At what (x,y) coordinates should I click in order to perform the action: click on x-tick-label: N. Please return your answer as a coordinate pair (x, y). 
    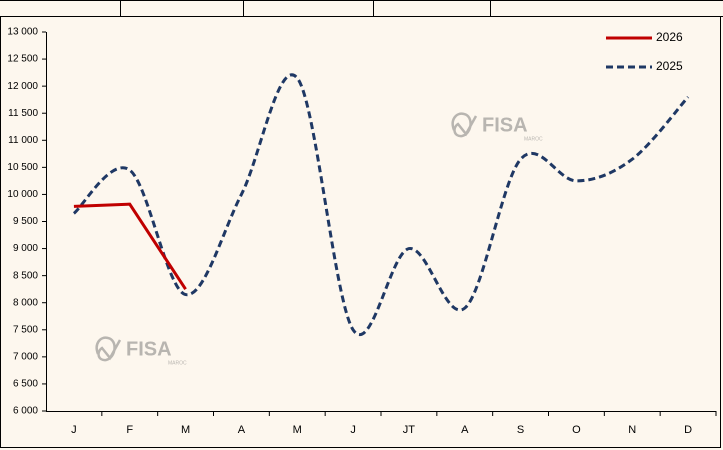
    Looking at the image, I should click on (632, 430).